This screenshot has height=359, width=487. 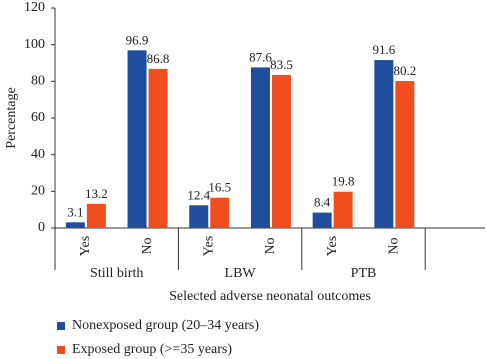 I want to click on group-label: PTB, so click(x=364, y=273).